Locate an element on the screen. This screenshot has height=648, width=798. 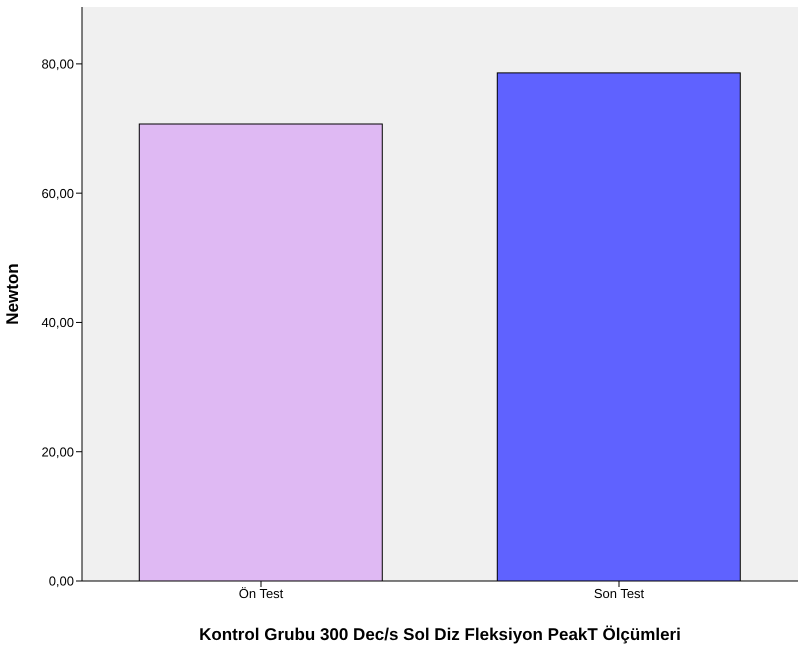
y-tick-label: 0,00 is located at coordinates (61, 581).